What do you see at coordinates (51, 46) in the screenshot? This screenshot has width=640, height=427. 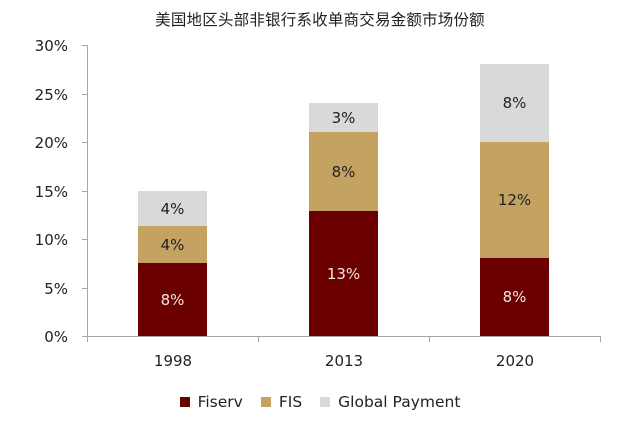 I see `y-tick-label: 30%` at bounding box center [51, 46].